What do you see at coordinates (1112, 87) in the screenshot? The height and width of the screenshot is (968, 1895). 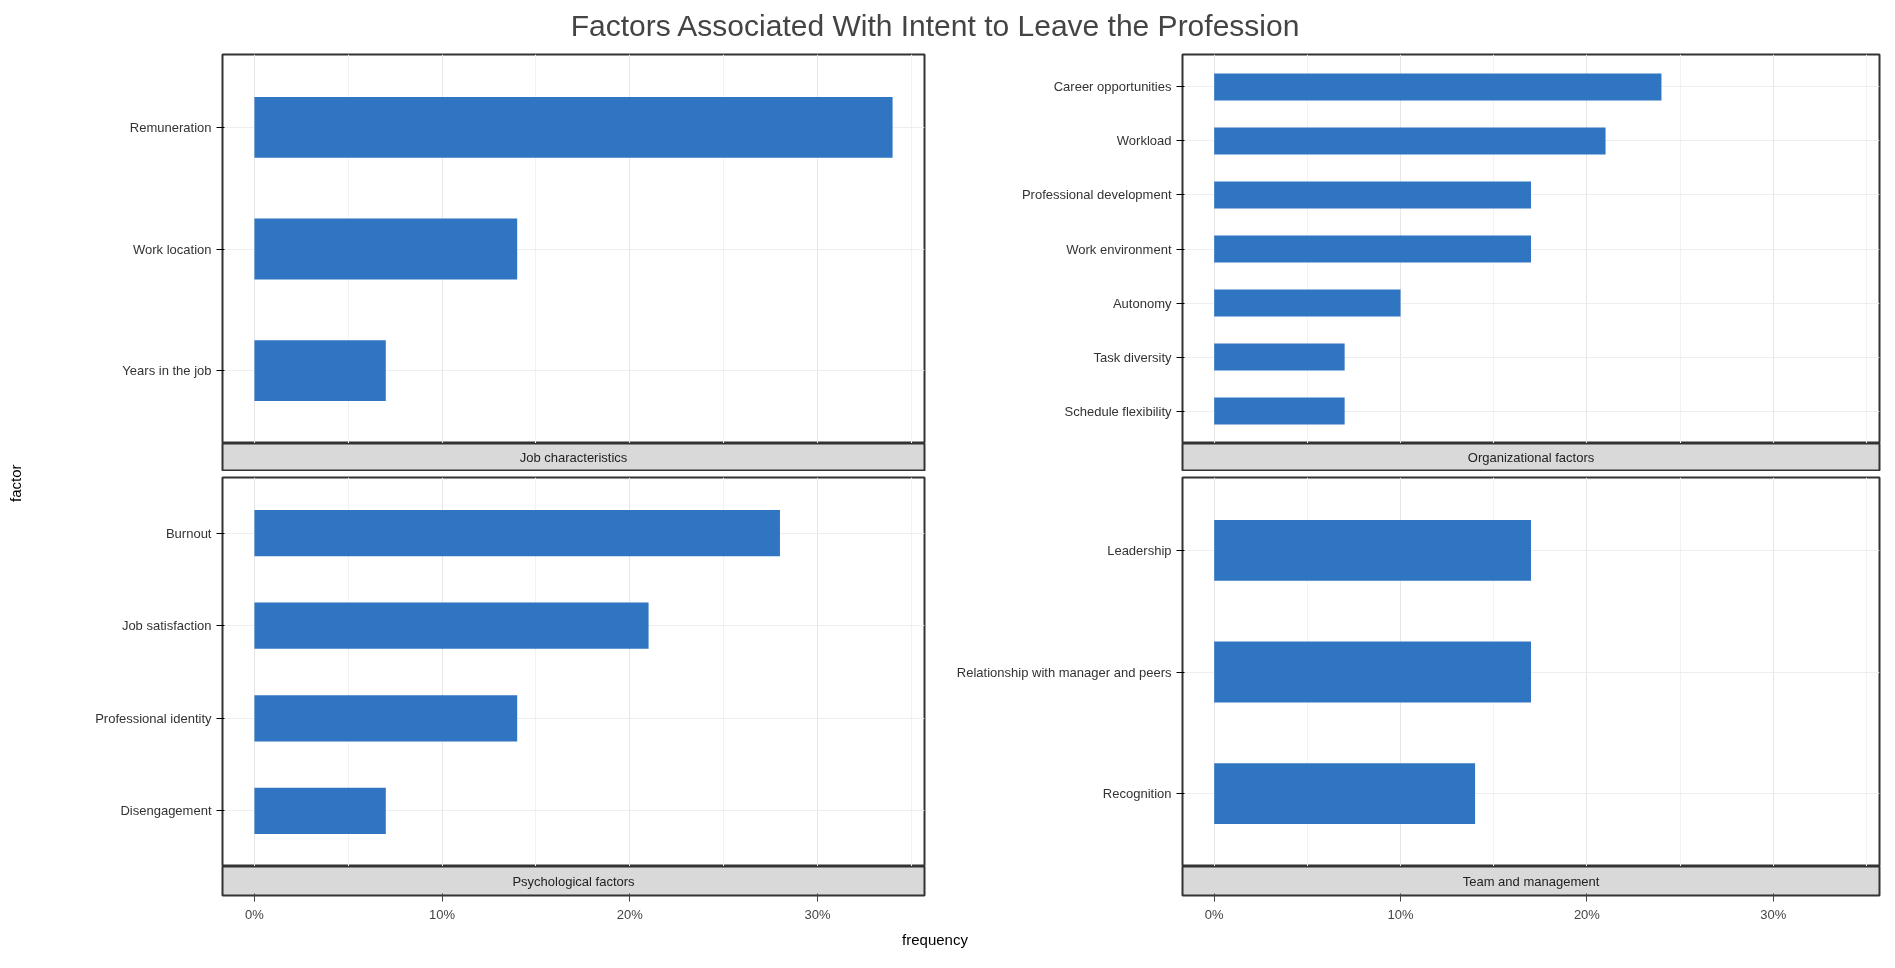 I see `y-tick-label: Career opportunities` at bounding box center [1112, 87].